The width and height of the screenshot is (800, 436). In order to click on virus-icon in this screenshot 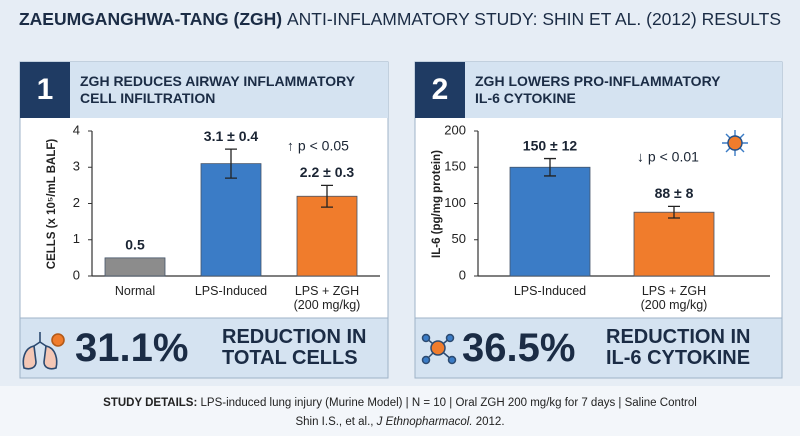, I will do `click(735, 143)`.